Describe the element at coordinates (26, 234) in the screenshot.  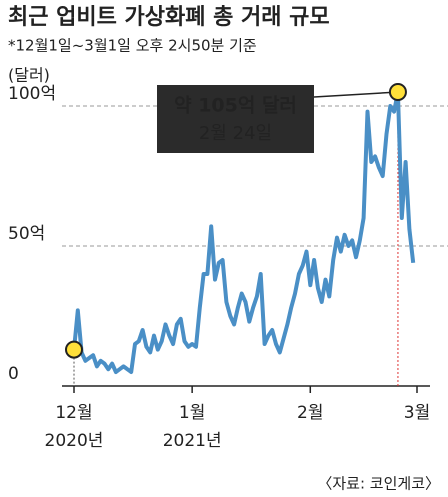
I see `y-tick-label: 50억` at that location.